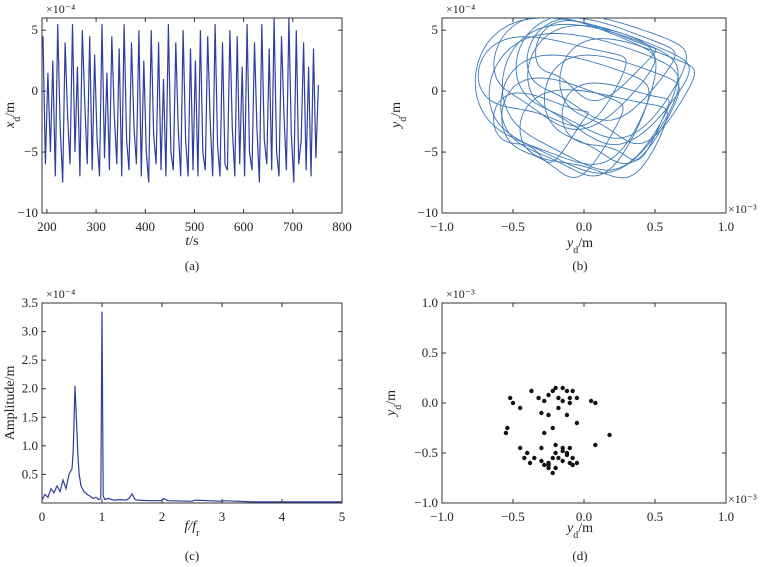  Describe the element at coordinates (584, 226) in the screenshot. I see `x-tick-label: 0.0` at that location.